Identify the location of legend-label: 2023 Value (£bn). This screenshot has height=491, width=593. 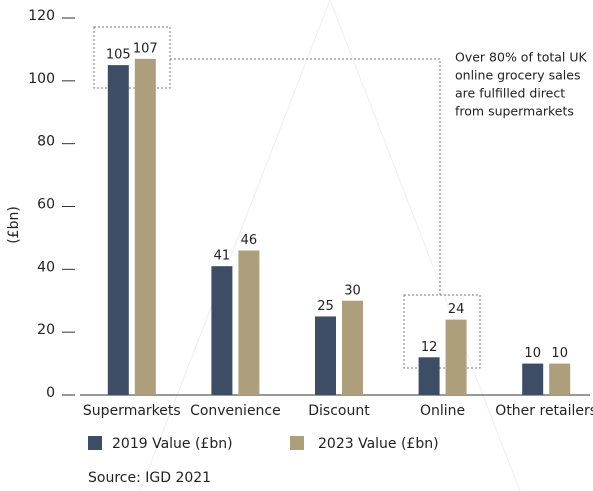
(378, 444).